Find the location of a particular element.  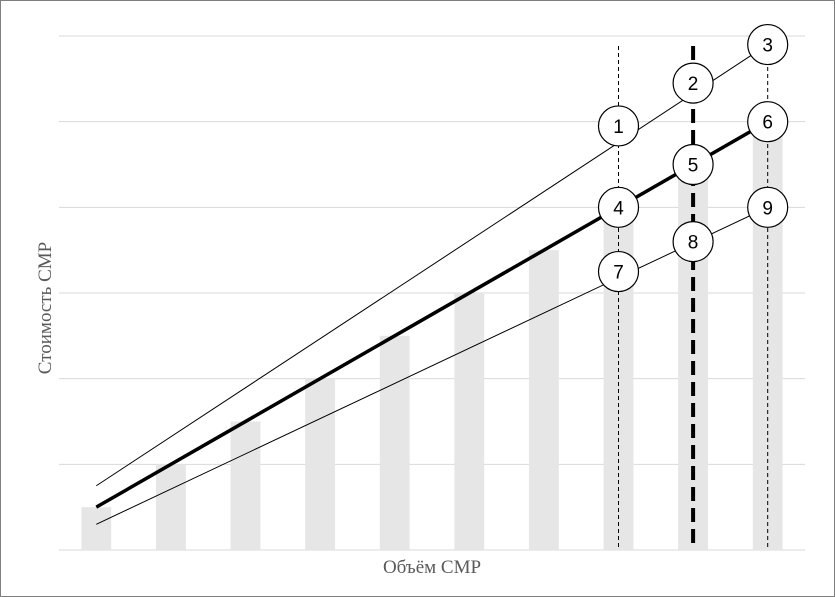

marker-label: 9 is located at coordinates (767, 208).